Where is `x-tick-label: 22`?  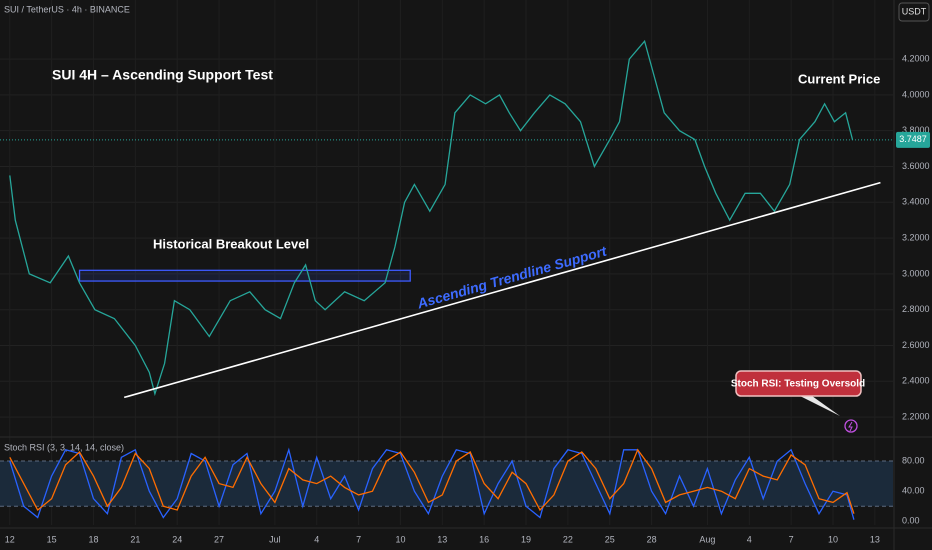
x-tick-label: 22 is located at coordinates (568, 539).